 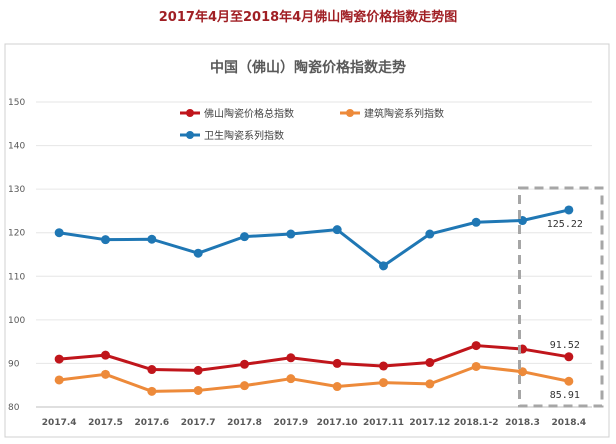 I want to click on x-tick-label: 2017.10, so click(x=337, y=423).